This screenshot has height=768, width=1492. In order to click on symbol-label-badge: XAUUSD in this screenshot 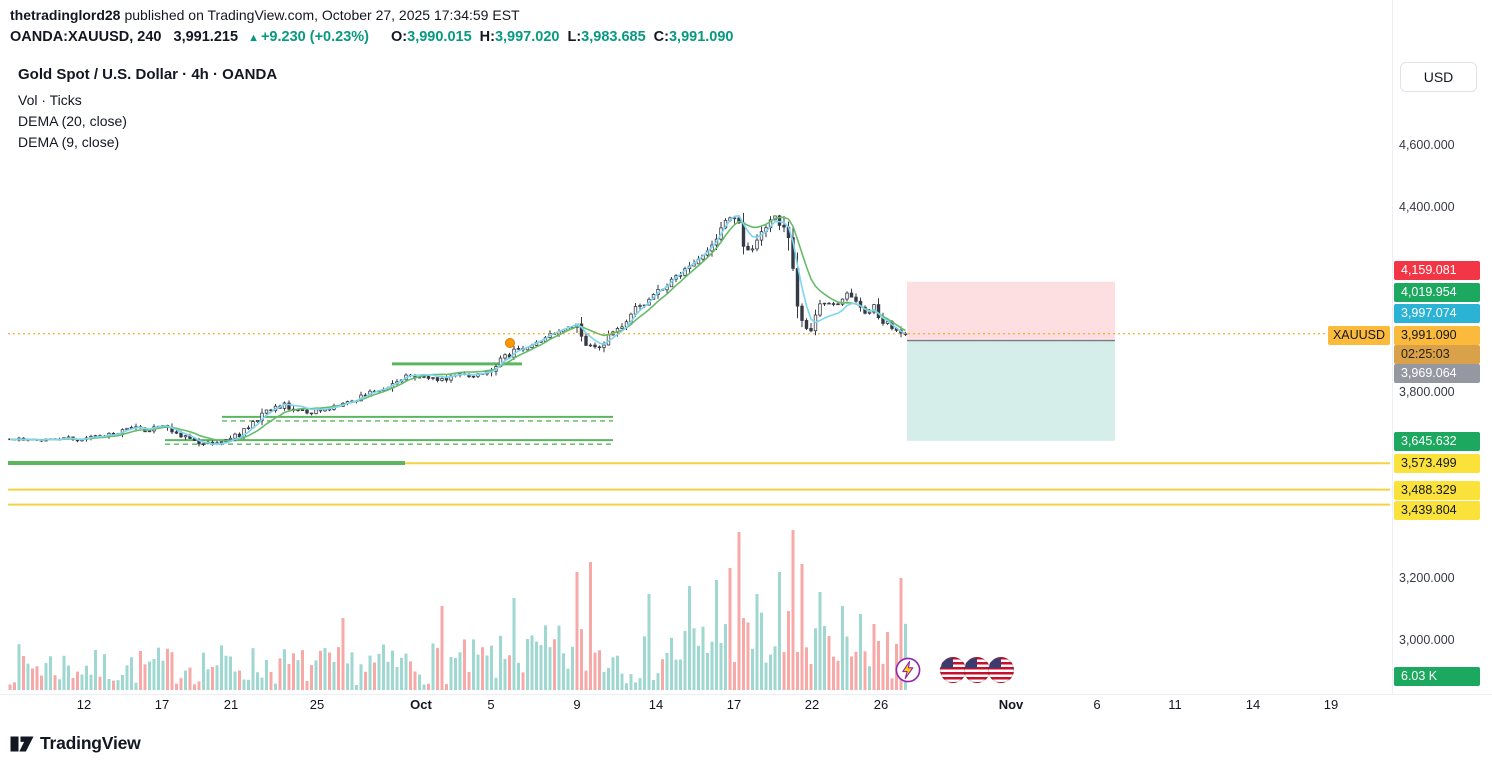, I will do `click(1359, 335)`.